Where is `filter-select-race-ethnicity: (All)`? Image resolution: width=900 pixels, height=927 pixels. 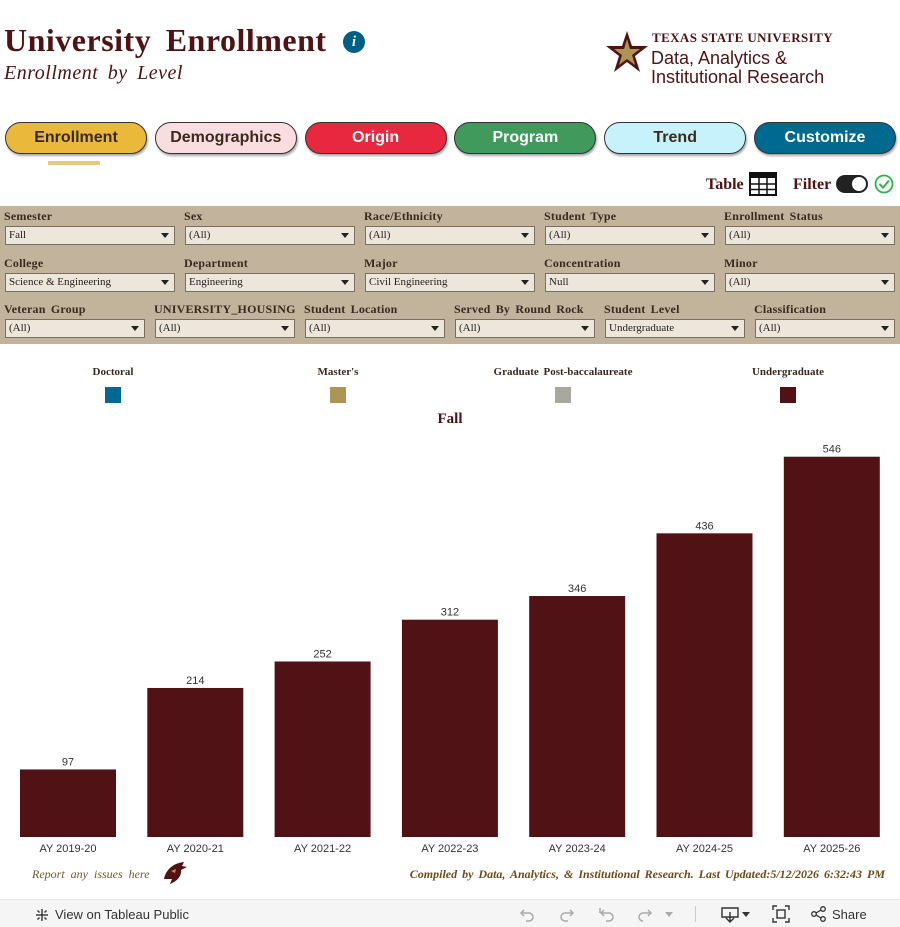 filter-select-race-ethnicity: (All) is located at coordinates (450, 235).